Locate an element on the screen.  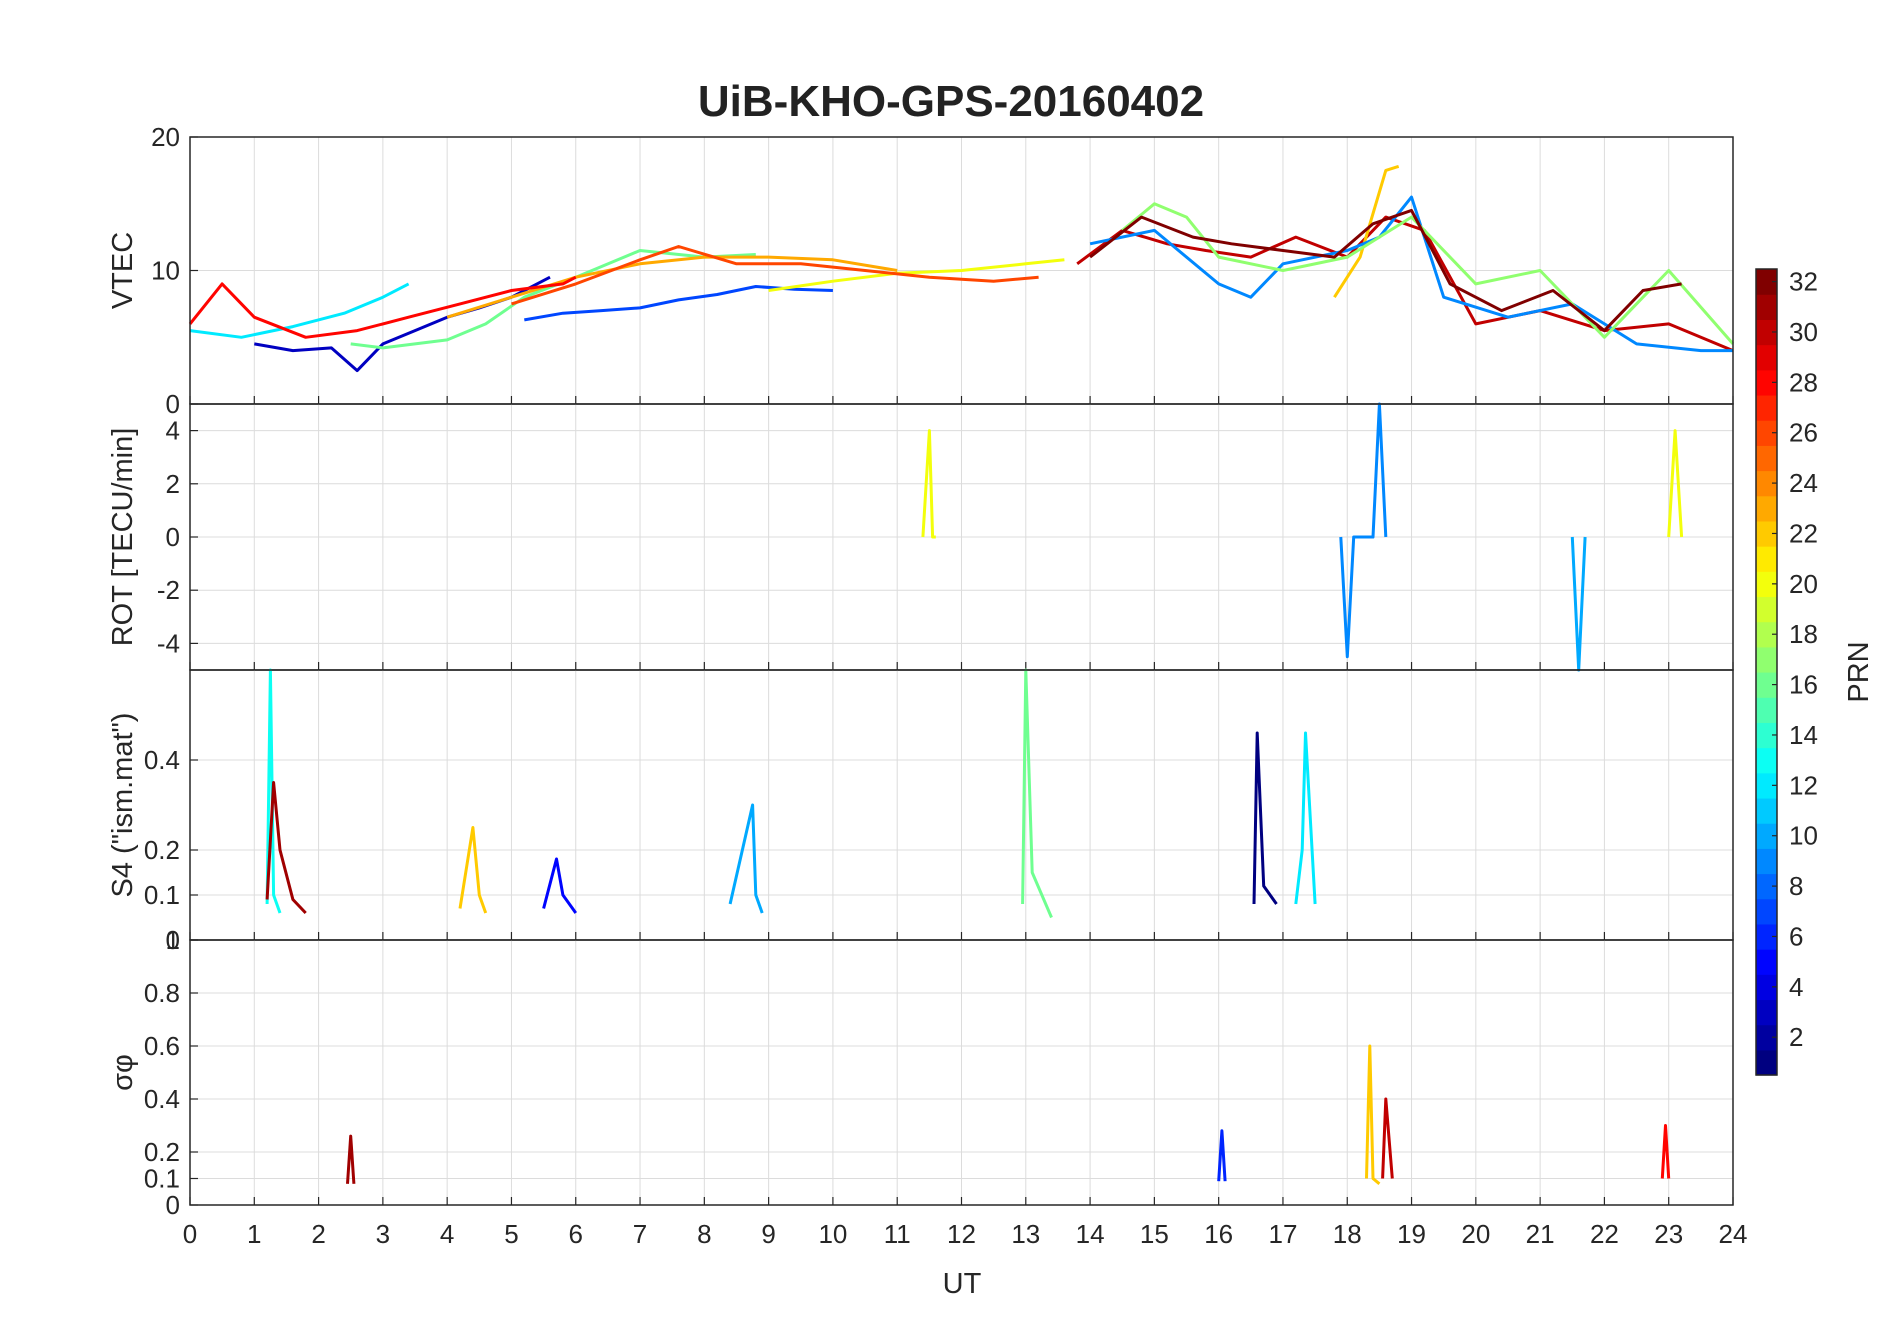
y-tick-label: 4 is located at coordinates (173, 431).